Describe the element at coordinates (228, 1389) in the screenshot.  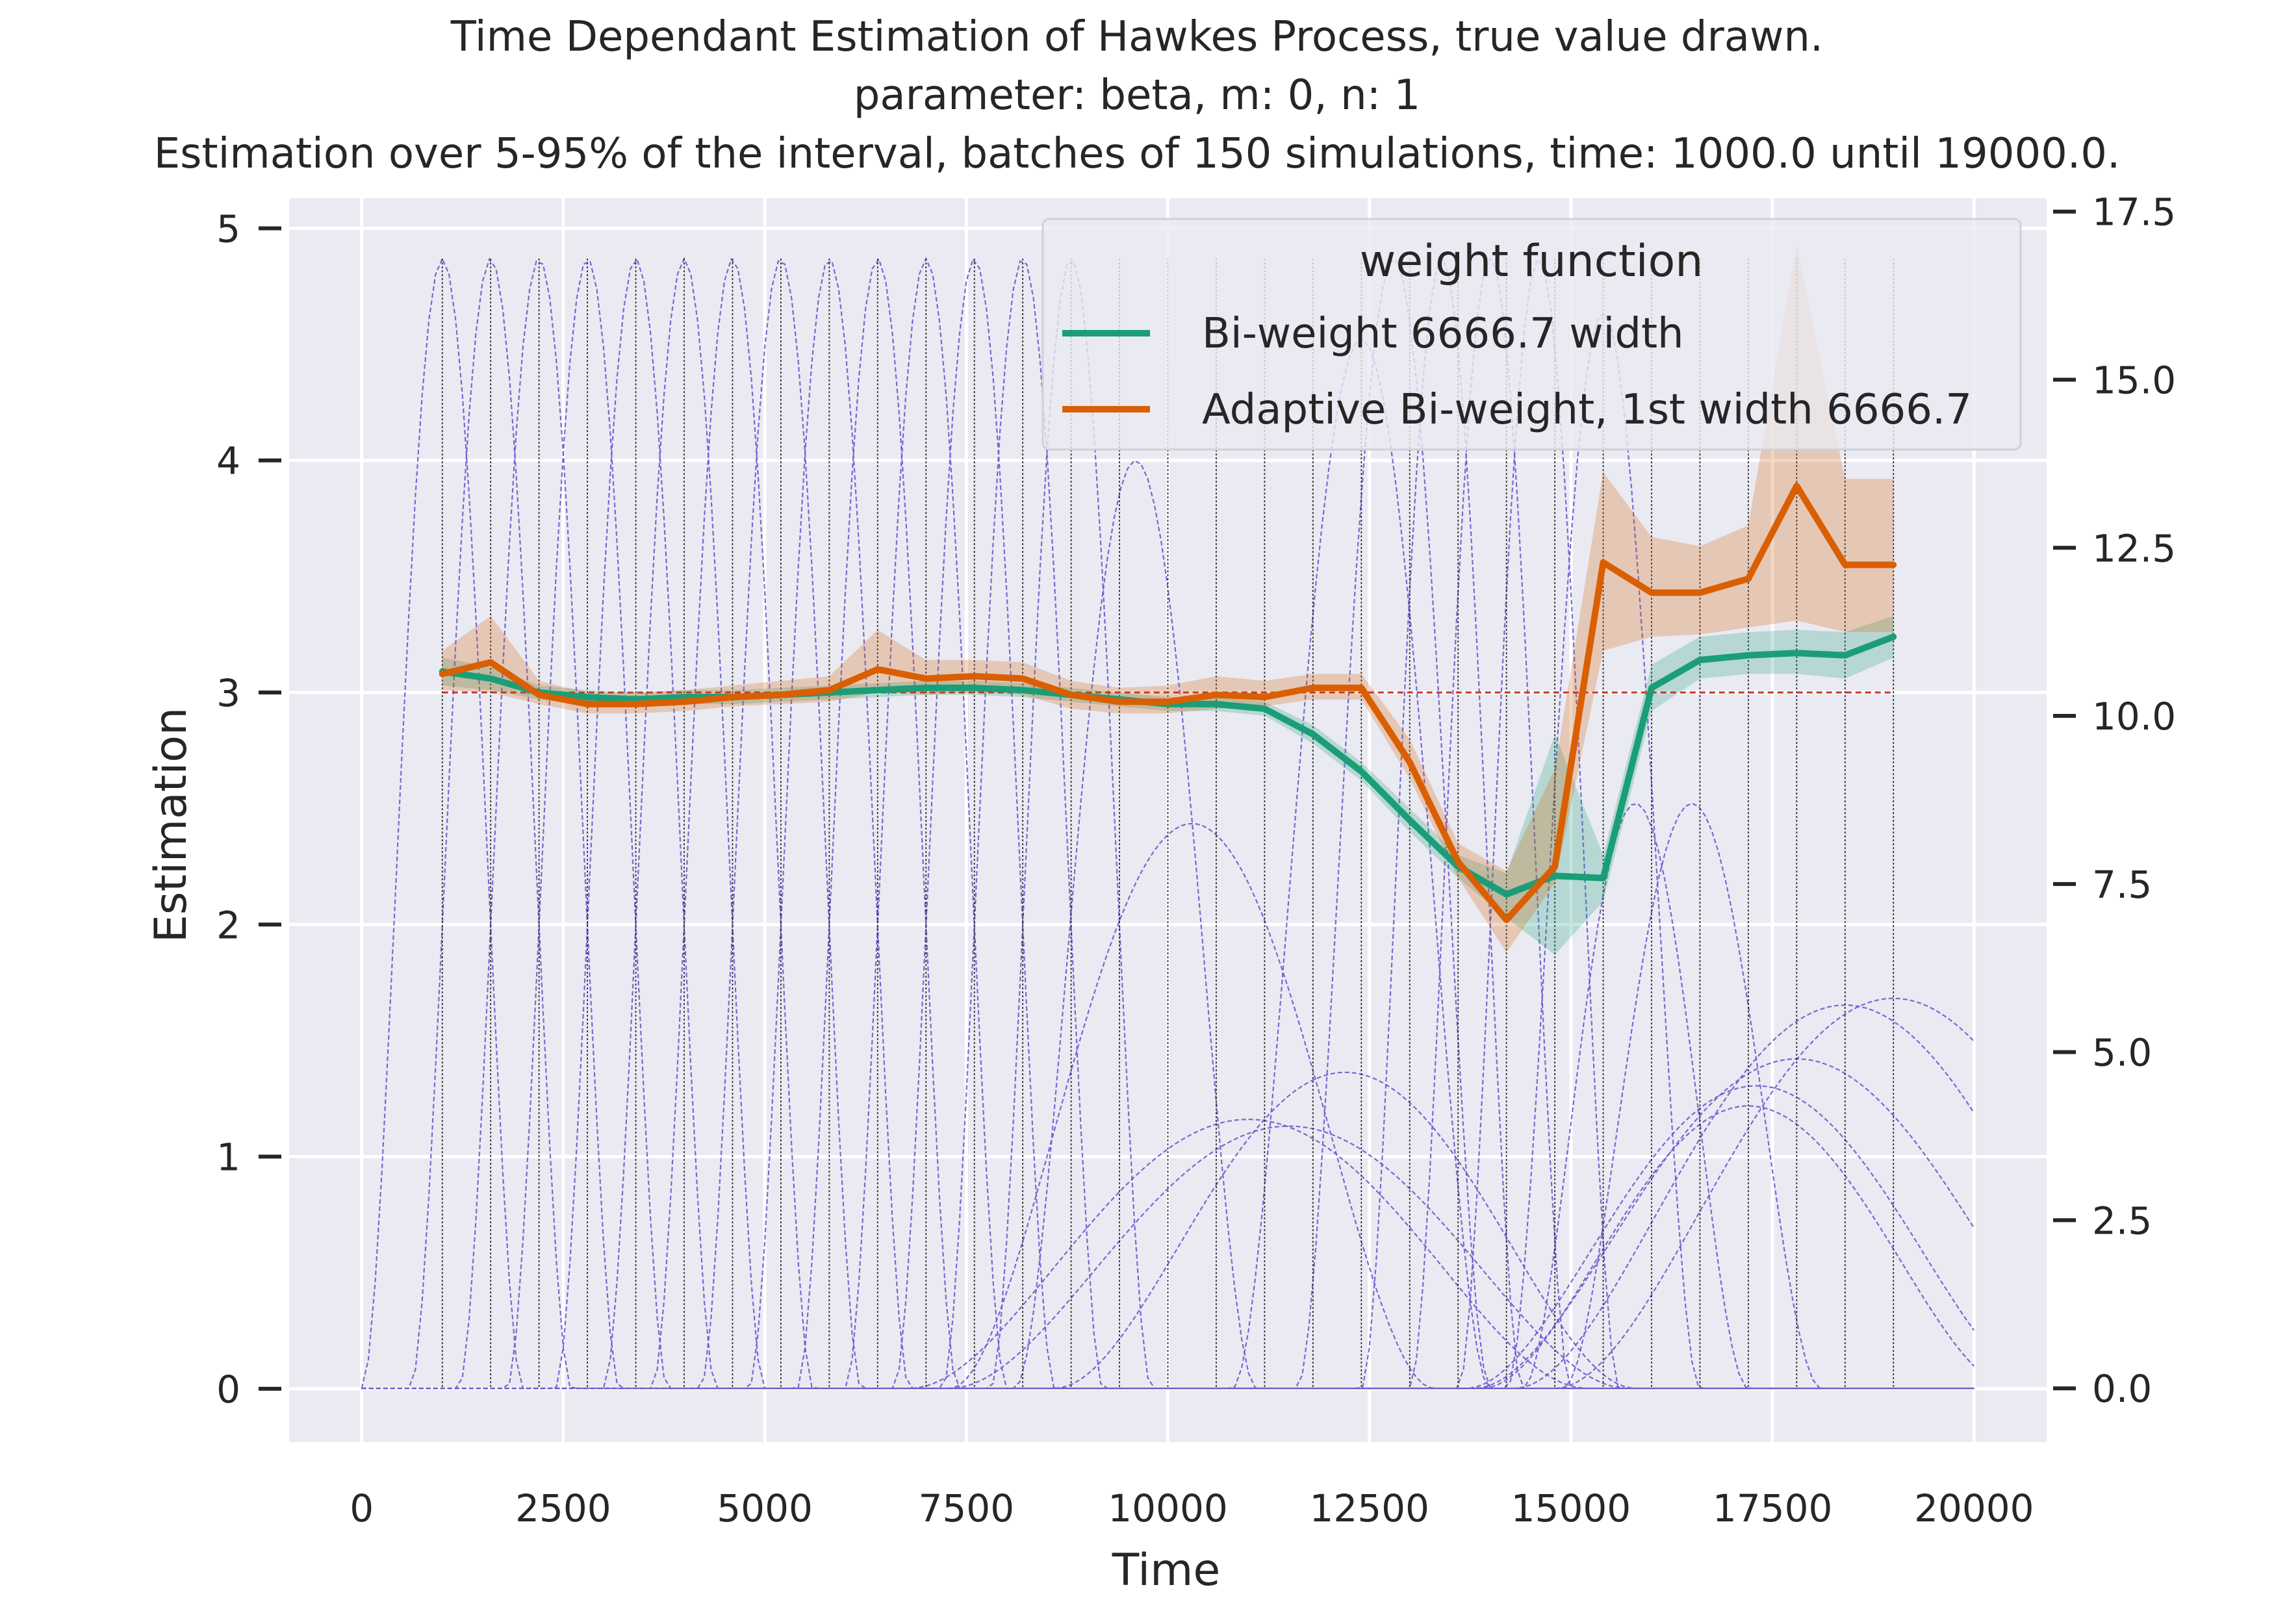
I see `y-tick-label: 0` at that location.